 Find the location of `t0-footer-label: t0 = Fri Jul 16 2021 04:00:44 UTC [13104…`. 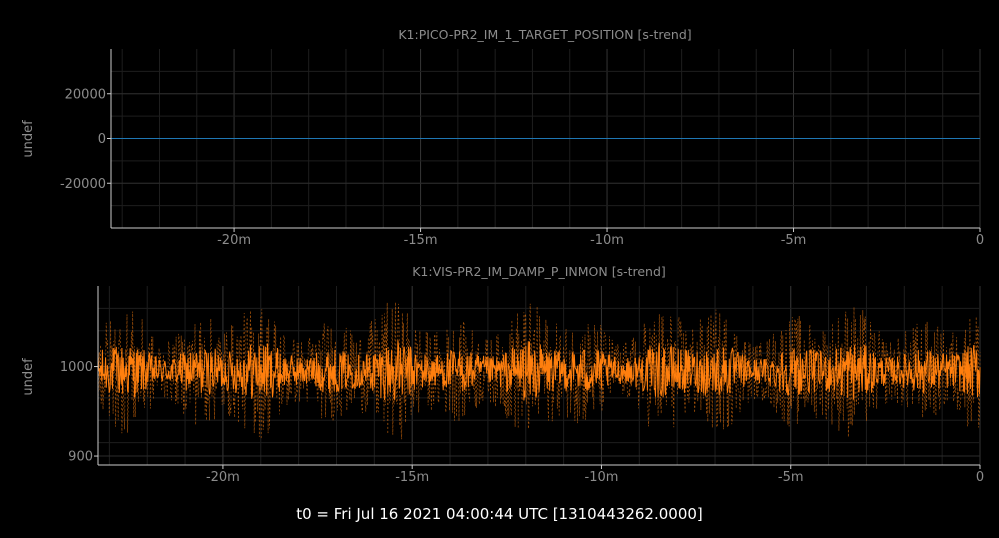

t0-footer-label: t0 = Fri Jul 16 2021 04:00:44 UTC [13104… is located at coordinates (499, 514).